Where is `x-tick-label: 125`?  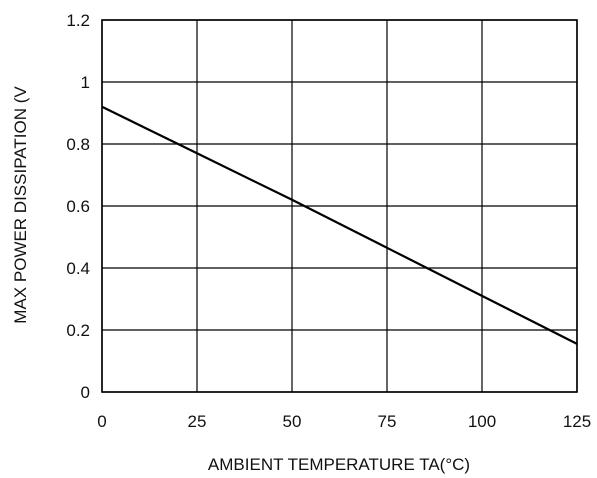 x-tick-label: 125 is located at coordinates (577, 421).